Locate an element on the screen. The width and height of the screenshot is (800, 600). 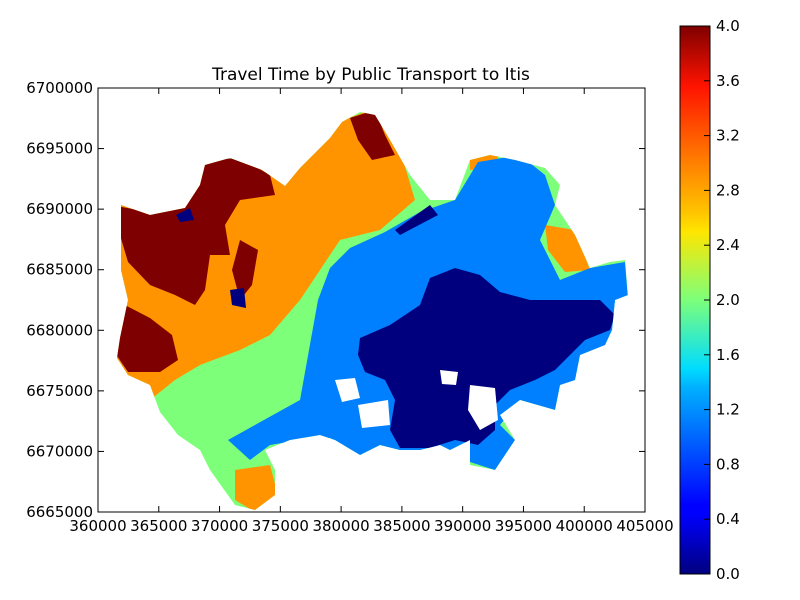
colorbar-tick-label: 1.6 is located at coordinates (728, 355).